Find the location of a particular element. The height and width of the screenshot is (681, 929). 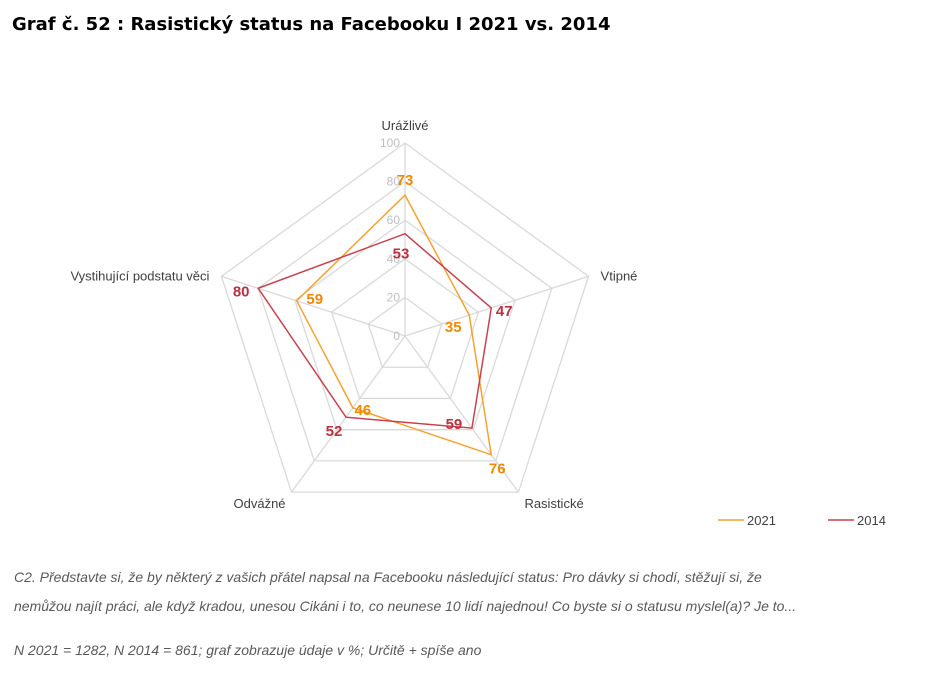

data-label-2014-2: 59 is located at coordinates (454, 424).